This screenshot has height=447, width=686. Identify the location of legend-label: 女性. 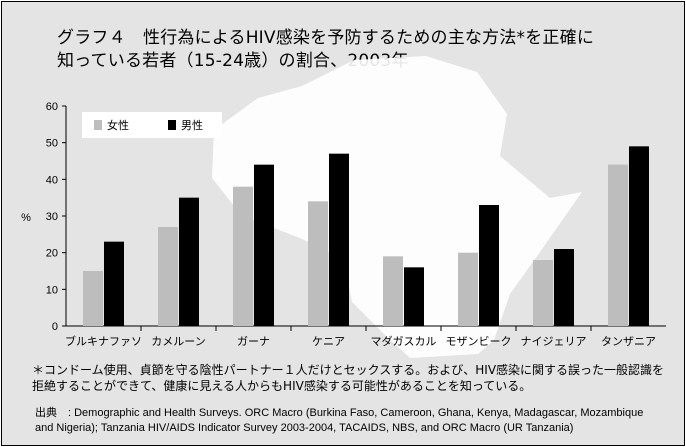
(118, 125).